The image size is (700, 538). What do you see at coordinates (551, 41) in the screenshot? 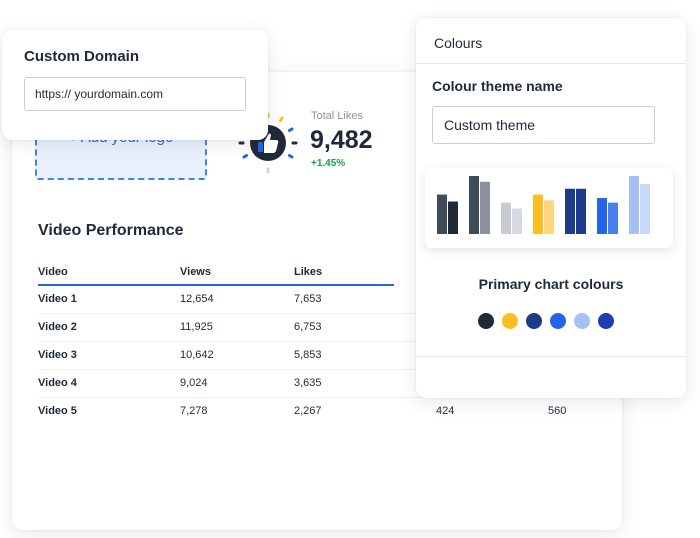
I see `colours-panel-header: Colours` at bounding box center [551, 41].